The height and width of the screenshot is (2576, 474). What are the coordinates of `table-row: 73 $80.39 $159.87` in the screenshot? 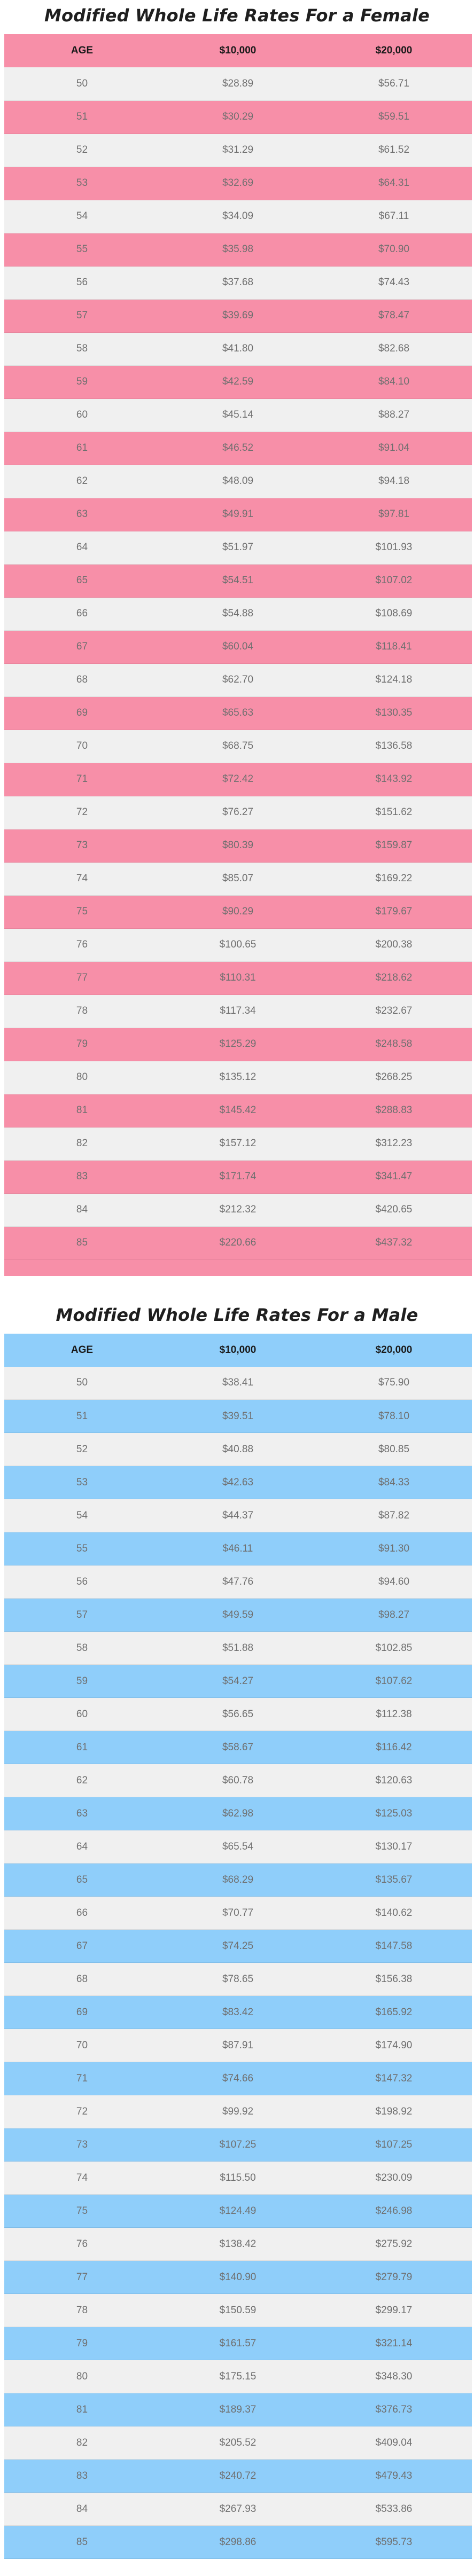 It's located at (238, 846).